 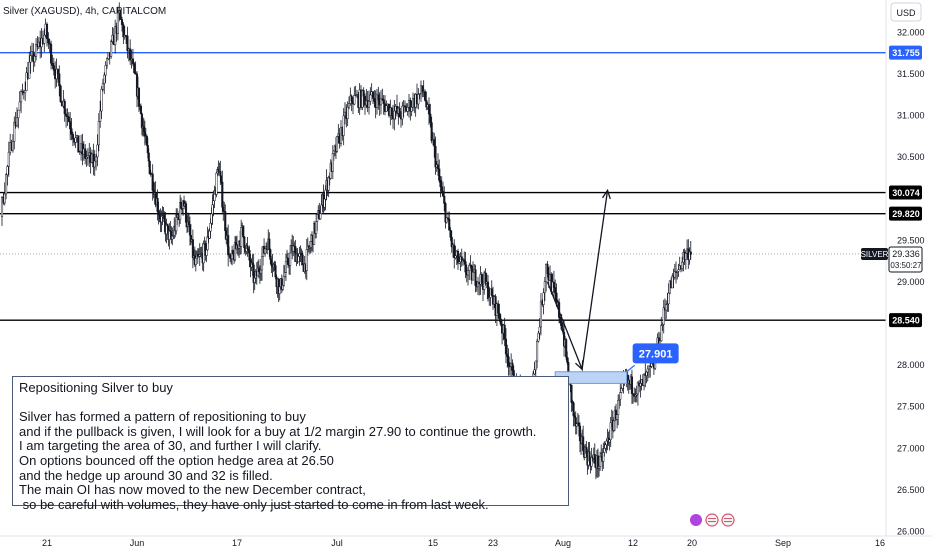 I want to click on level-price-tag-label: 30.074, so click(x=906, y=193).